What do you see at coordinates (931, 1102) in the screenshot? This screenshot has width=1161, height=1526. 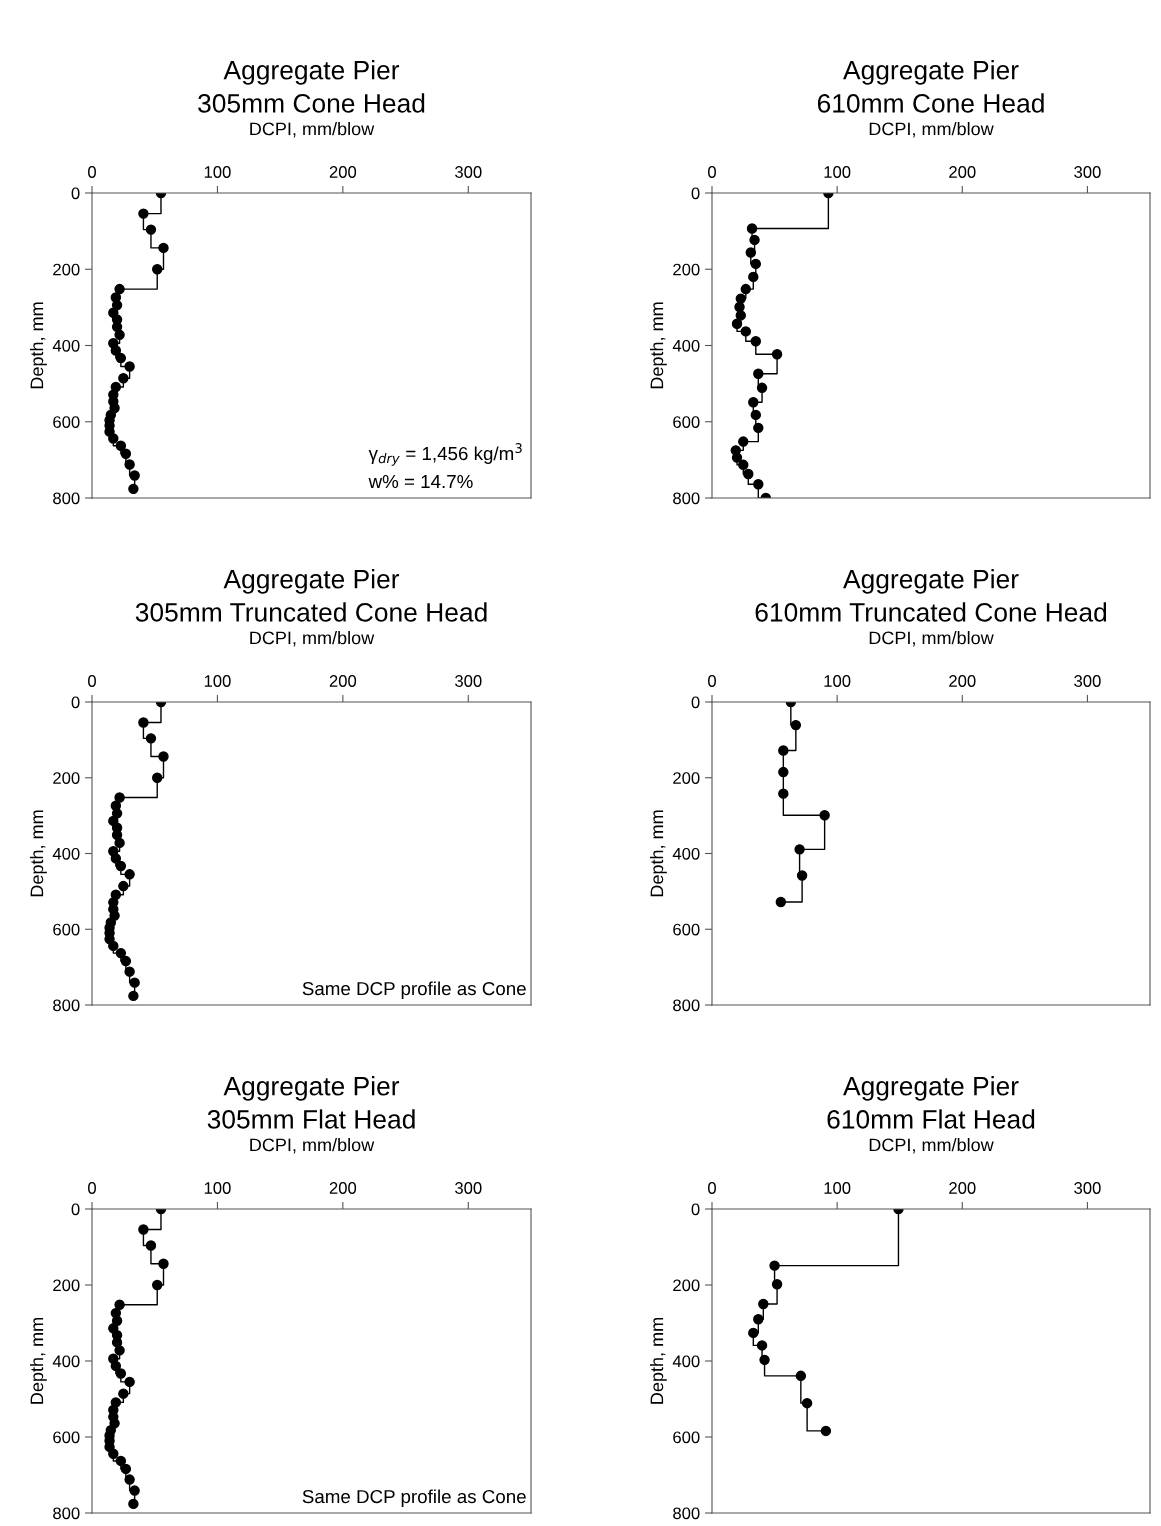 I see `chart-title: Aggregate Pier 610mm Flat Head` at bounding box center [931, 1102].